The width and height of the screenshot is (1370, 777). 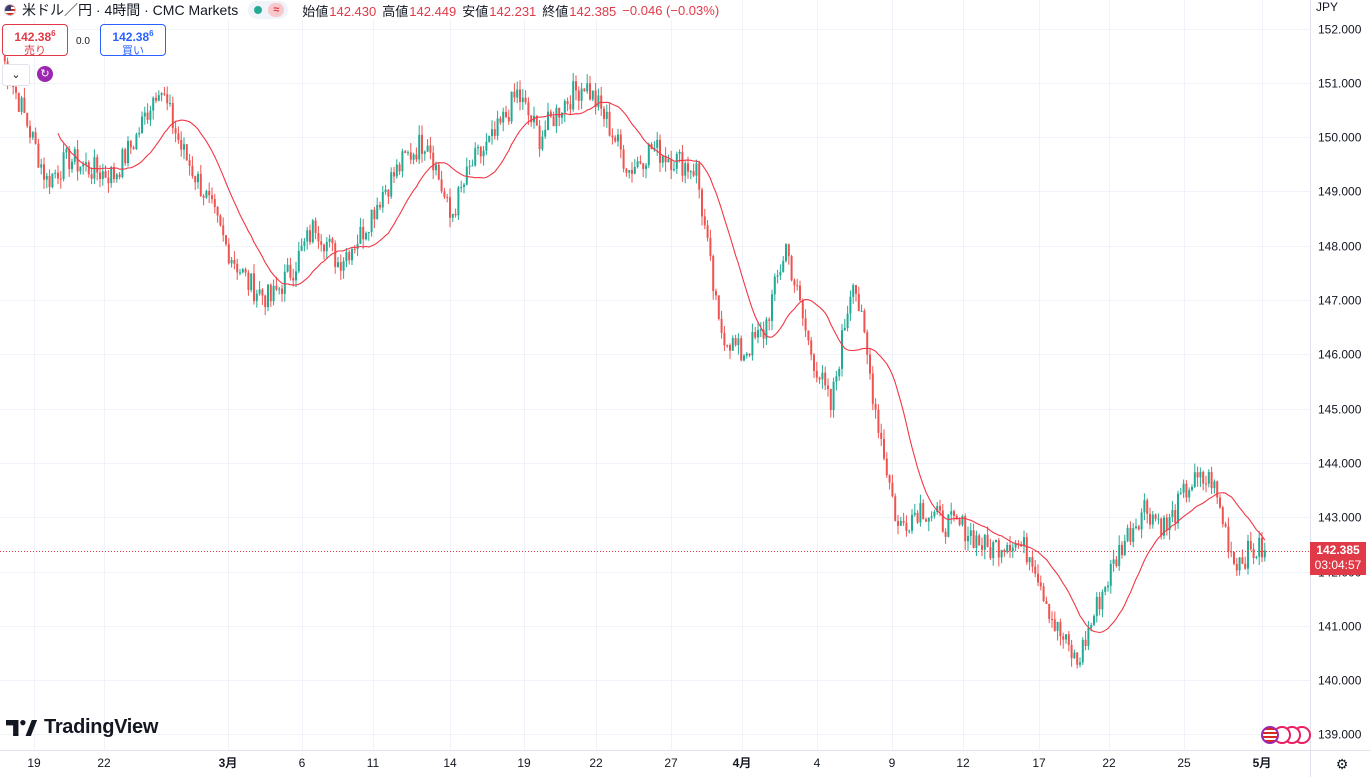 I want to click on symbol-title: 米ドル／円 · 4時間 · CMC Markets, so click(x=130, y=10).